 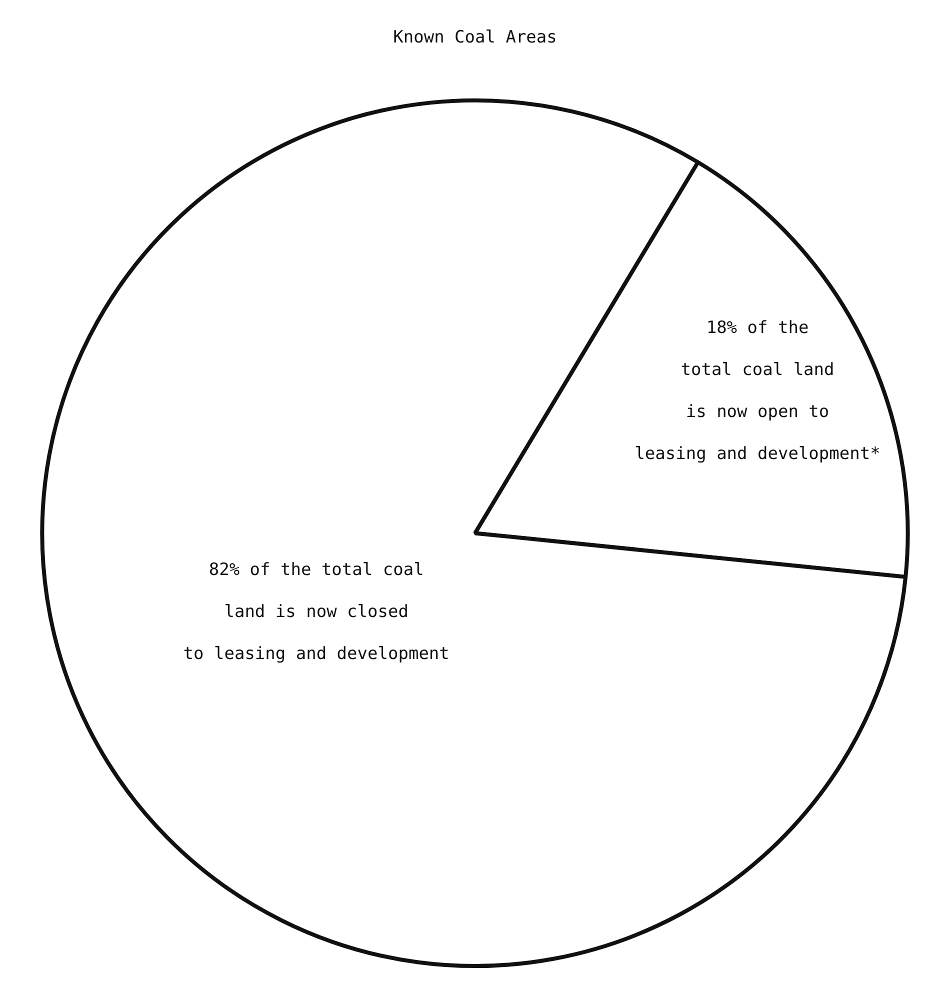 What do you see at coordinates (316, 612) in the screenshot?
I see `category-label: 82% of the total coal land is now closed to leasing and development` at bounding box center [316, 612].